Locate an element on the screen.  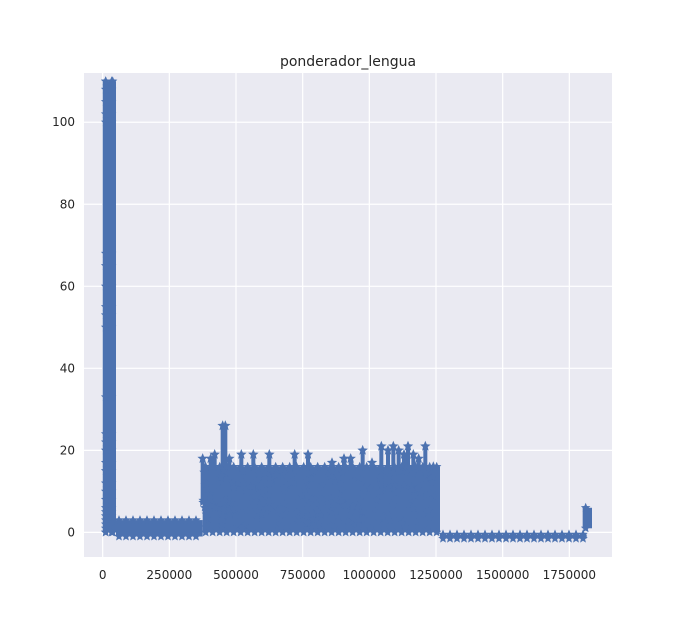
y-axis-ticks: 0 20 40 60 80 100 is located at coordinates (63, 327).